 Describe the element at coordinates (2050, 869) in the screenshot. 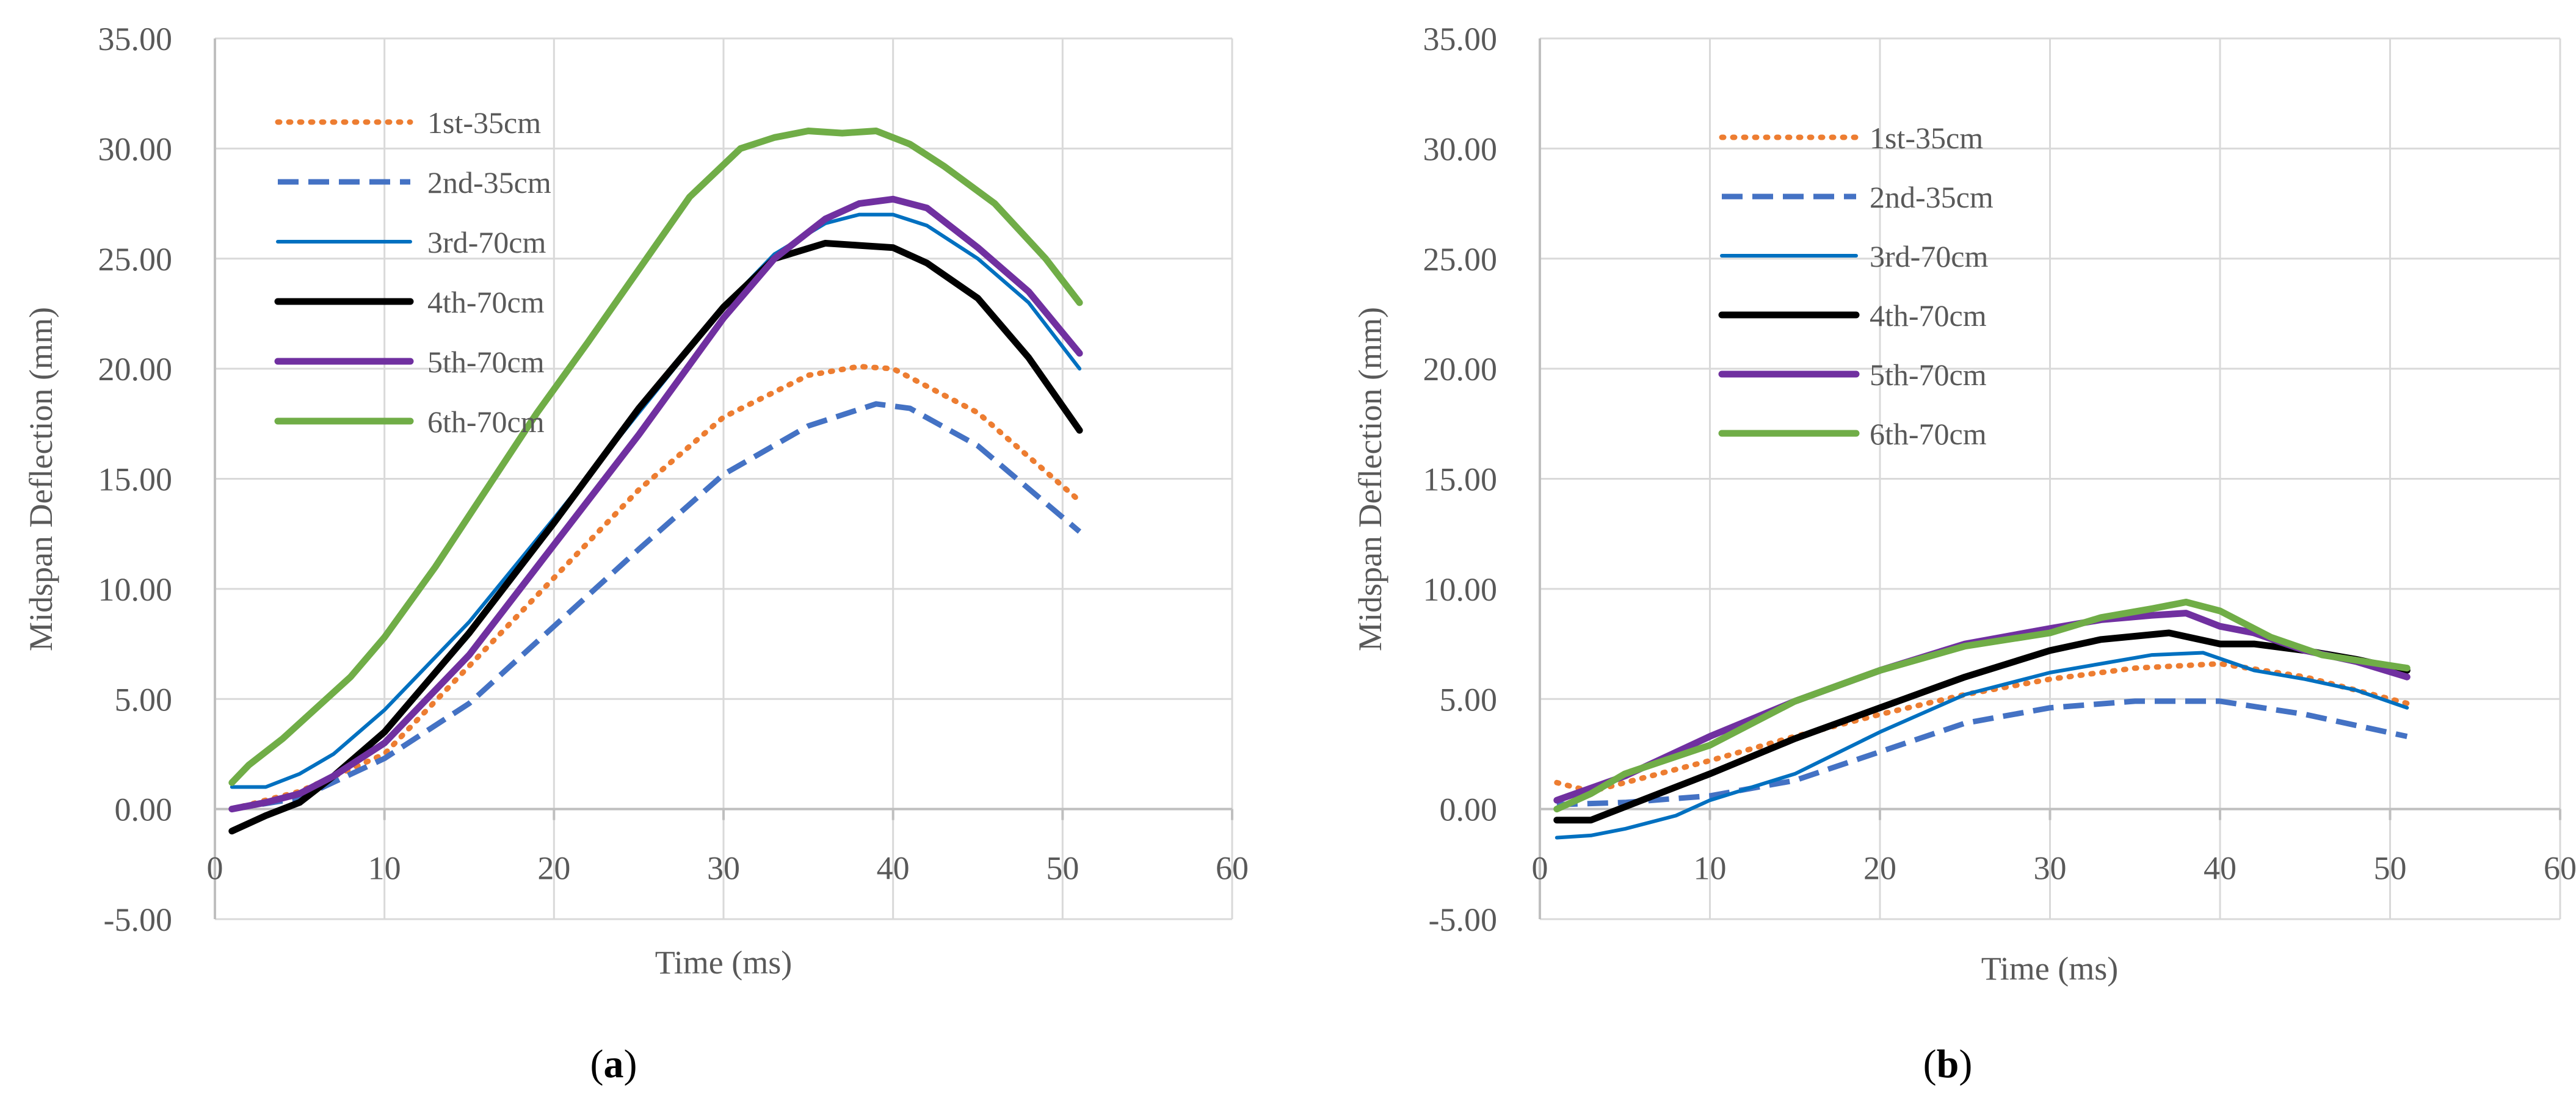

I see `chart-b-x-tick-label: 30` at that location.